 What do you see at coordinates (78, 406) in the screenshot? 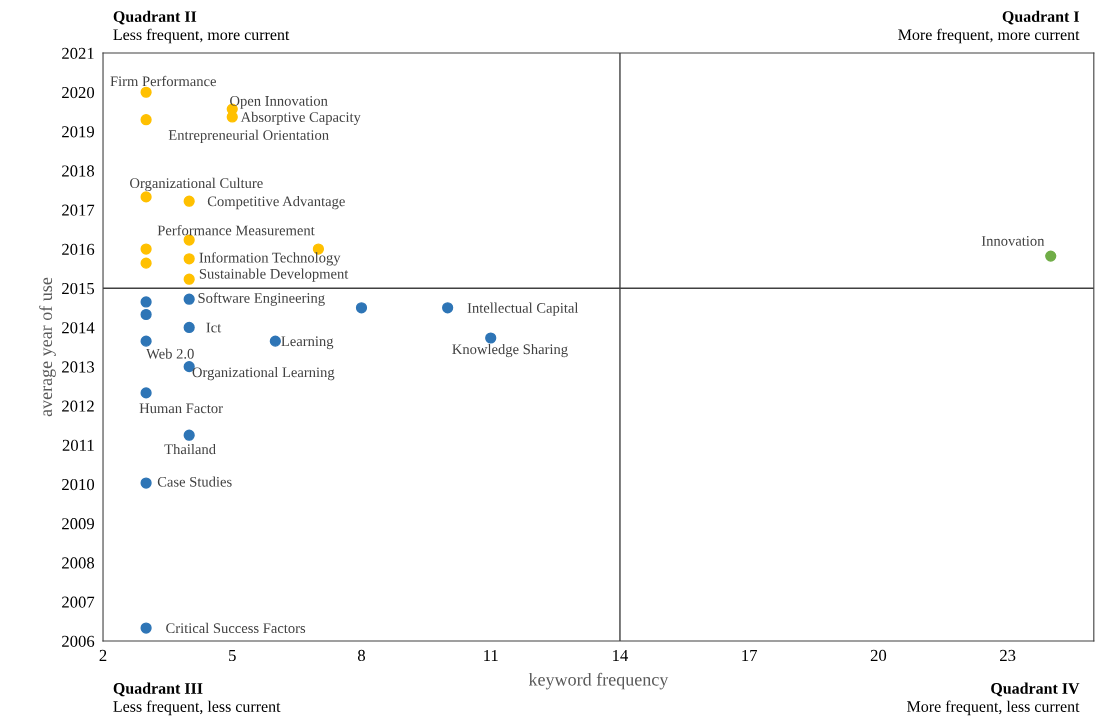
I see `y-tick-label: 2012` at bounding box center [78, 406].